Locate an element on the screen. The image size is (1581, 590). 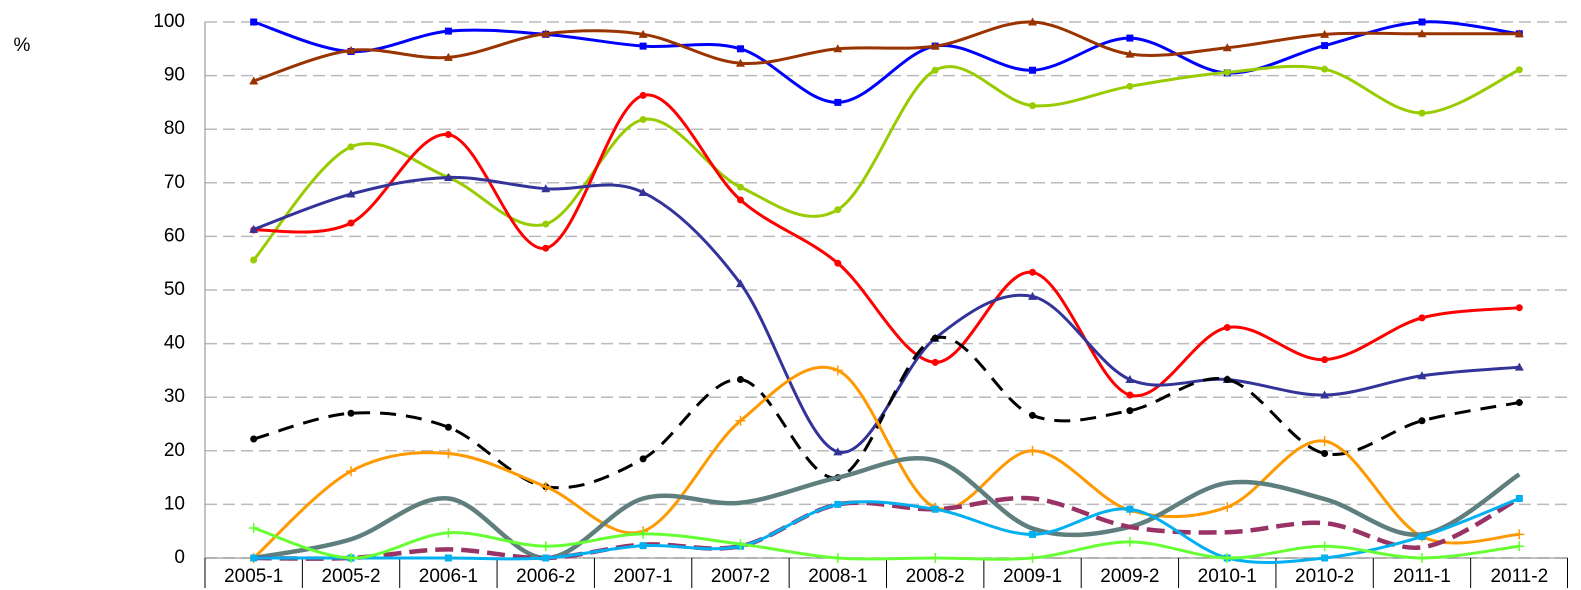
x-tick-label: 2005-1 is located at coordinates (253, 576).